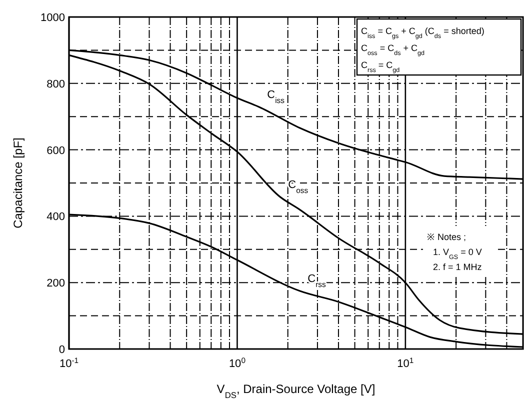 The width and height of the screenshot is (524, 407). I want to click on annotation: ※ Notes ;, so click(446, 237).